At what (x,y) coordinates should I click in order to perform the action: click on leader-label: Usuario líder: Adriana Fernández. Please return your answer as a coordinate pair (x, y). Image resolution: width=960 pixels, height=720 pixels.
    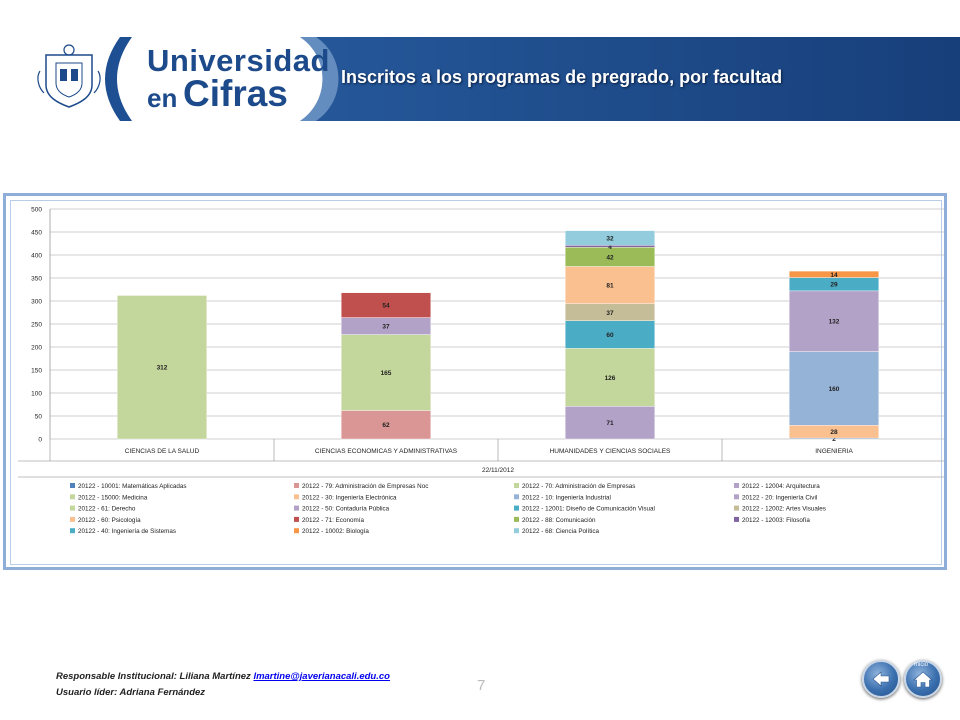
    Looking at the image, I should click on (131, 692).